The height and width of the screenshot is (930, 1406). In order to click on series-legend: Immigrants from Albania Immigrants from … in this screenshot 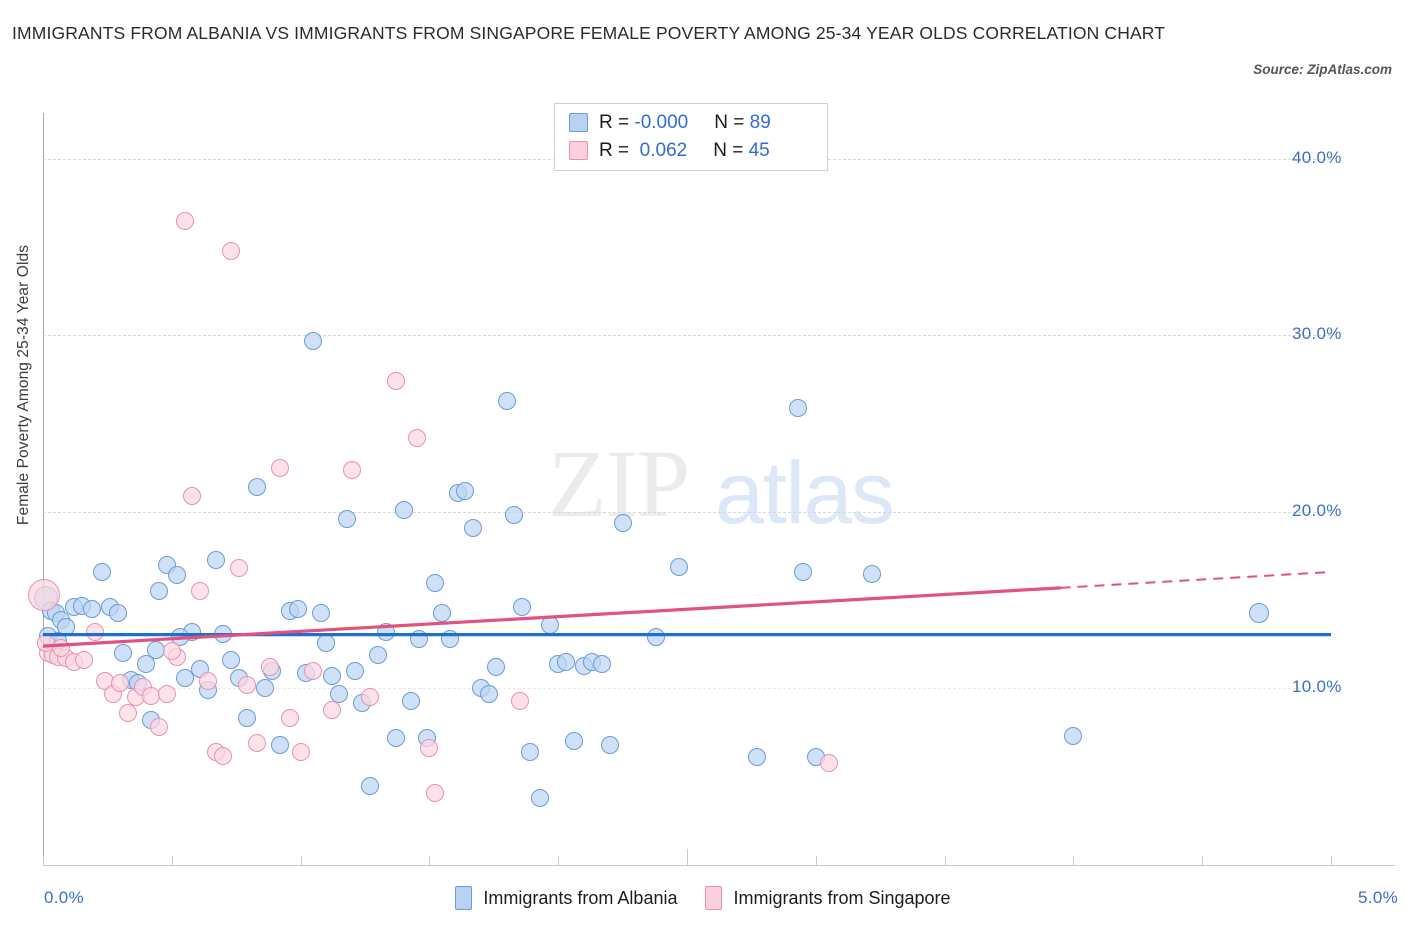, I will do `click(703, 898)`.